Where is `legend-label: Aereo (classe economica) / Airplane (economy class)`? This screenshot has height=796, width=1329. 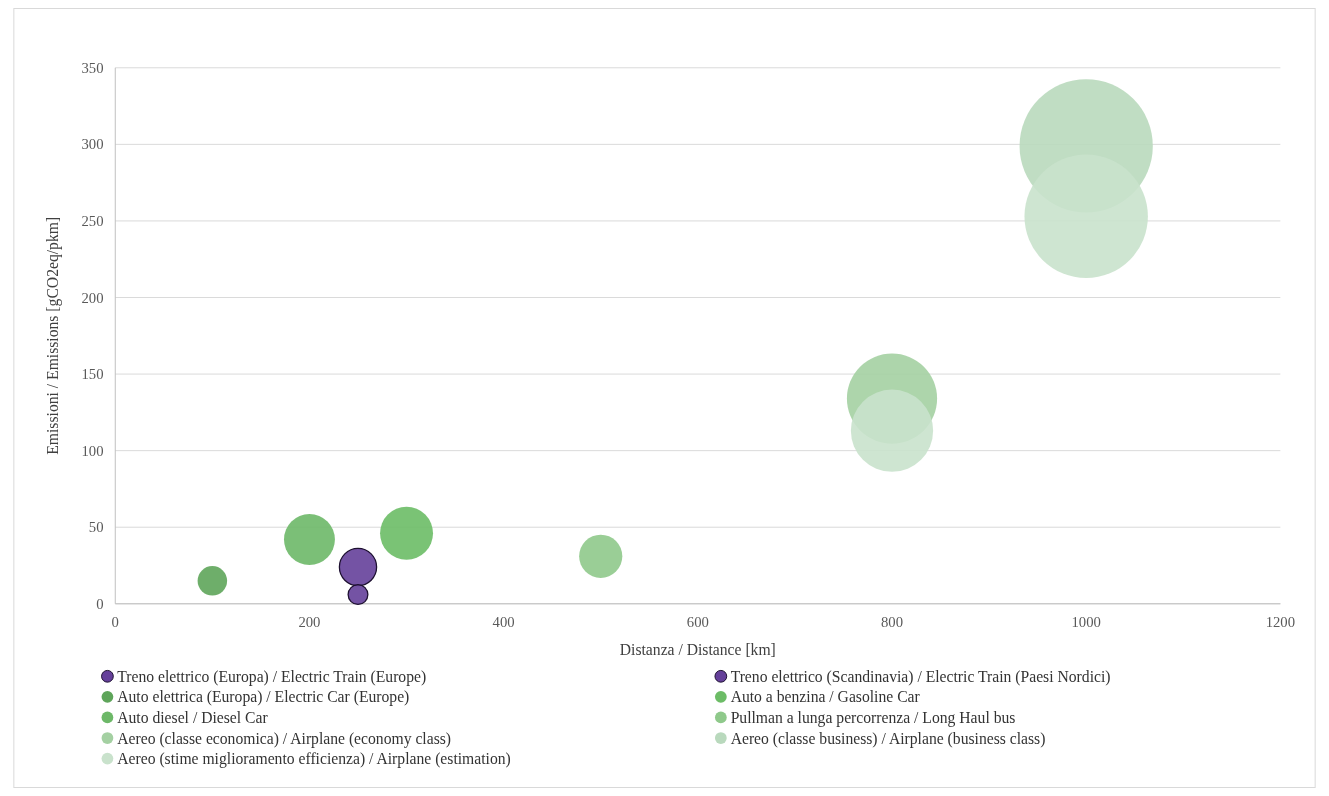
legend-label: Aereo (classe economica) / Airplane (economy class) is located at coordinates (284, 738).